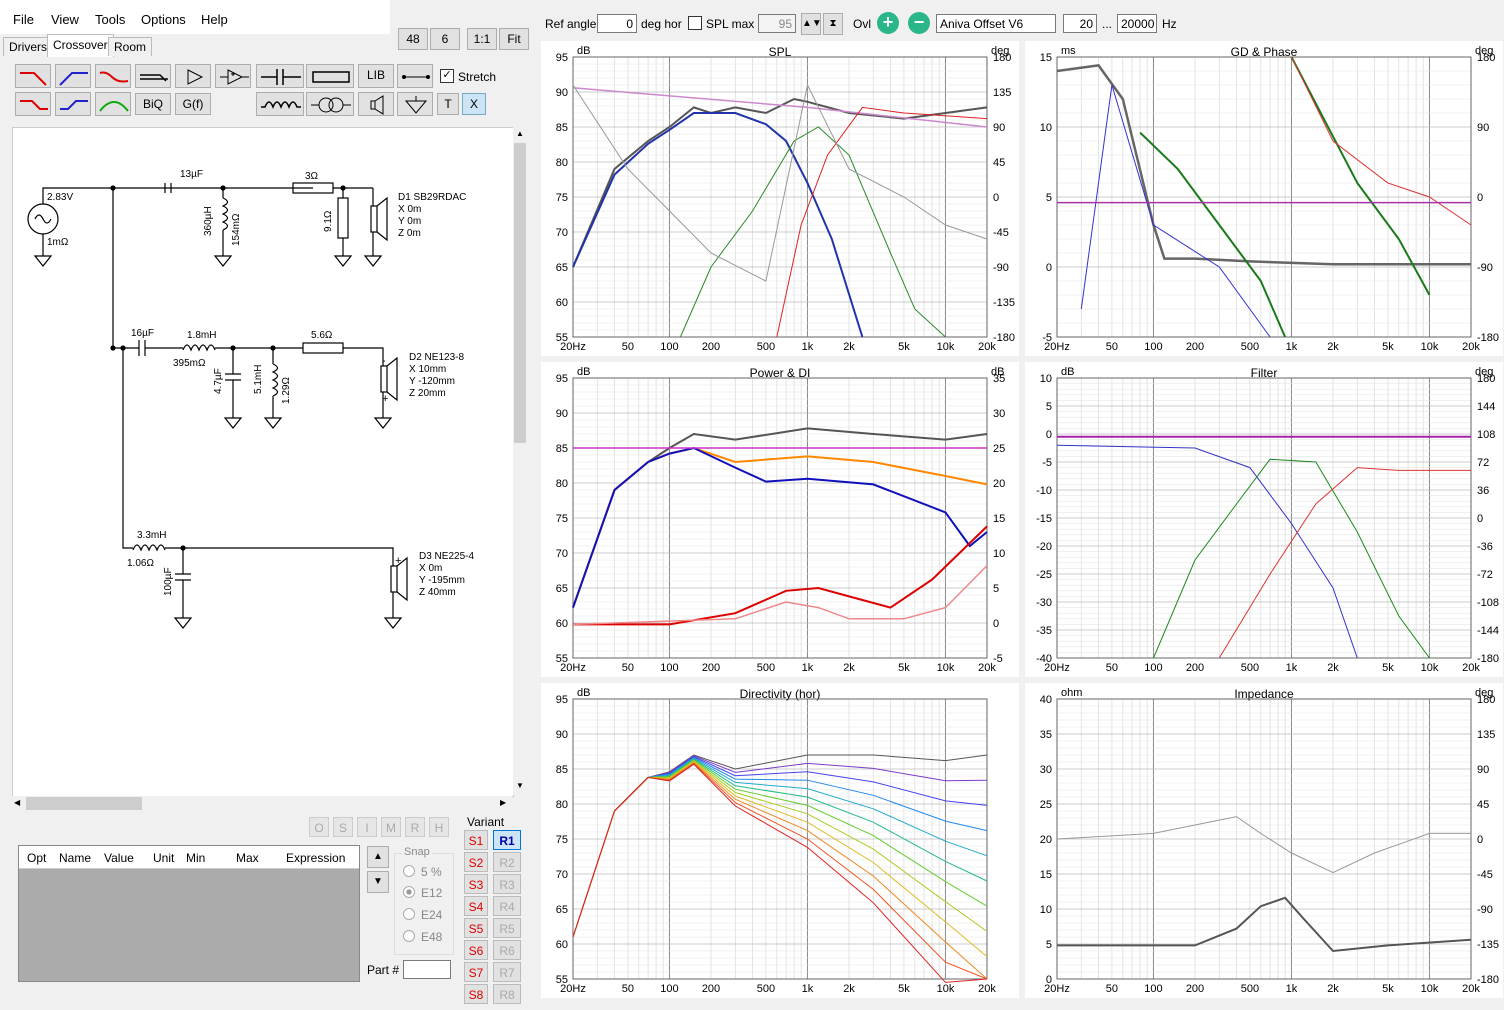  Describe the element at coordinates (507, 972) in the screenshot. I see `variant-r7-button: R7` at that location.